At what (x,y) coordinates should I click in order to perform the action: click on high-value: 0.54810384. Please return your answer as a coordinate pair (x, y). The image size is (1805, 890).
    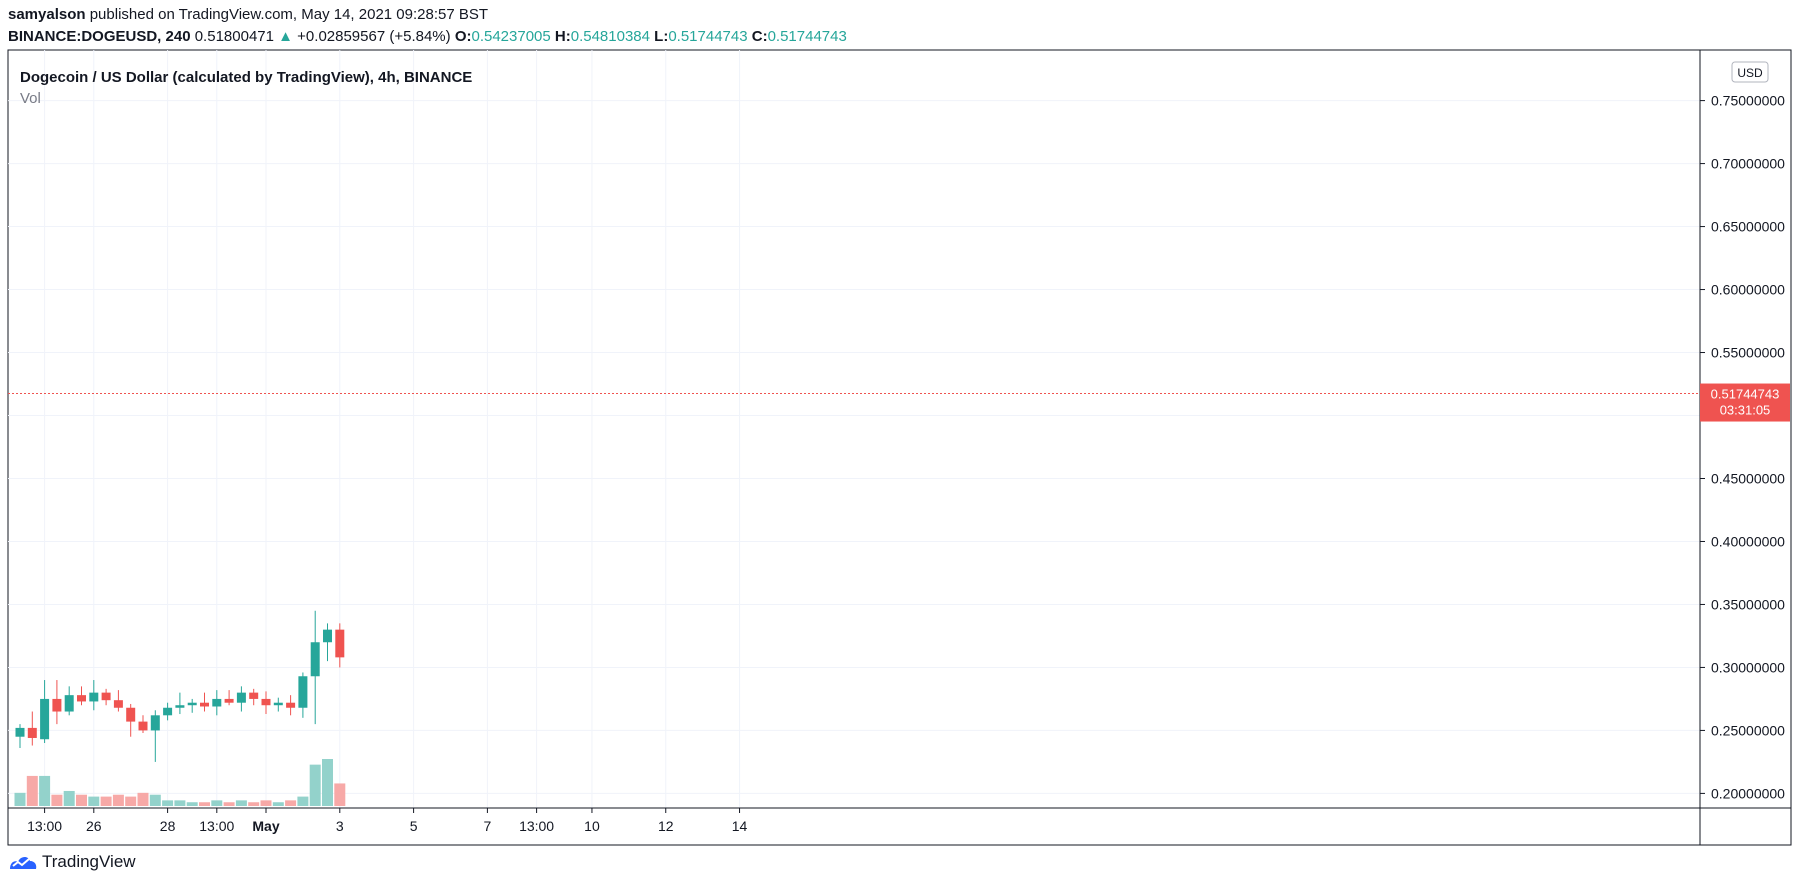
    Looking at the image, I should click on (610, 36).